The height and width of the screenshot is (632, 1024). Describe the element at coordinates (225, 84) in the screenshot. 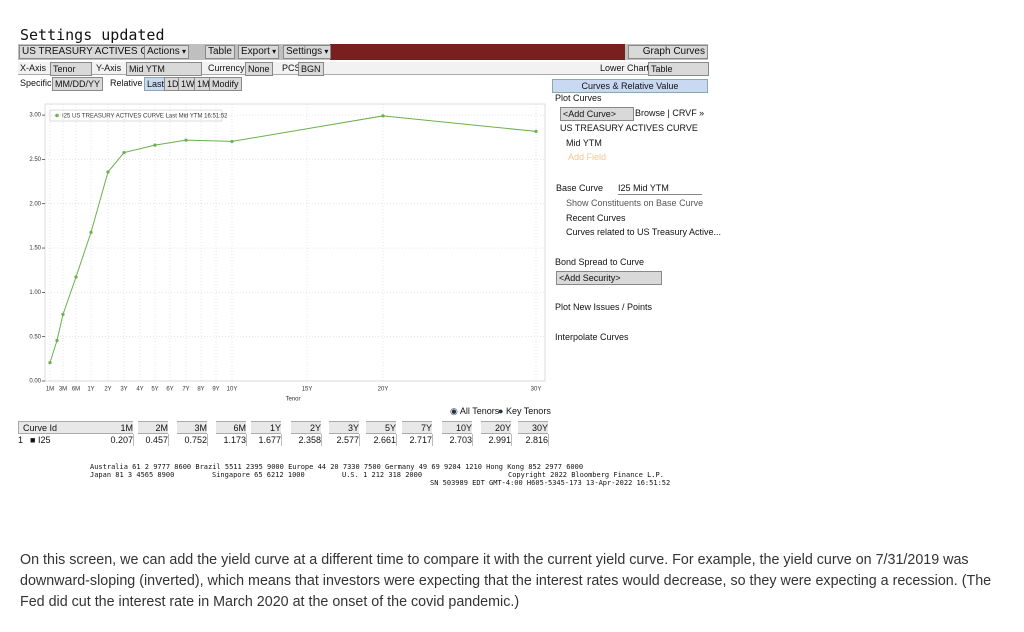

I see `modify-button: Modify` at that location.